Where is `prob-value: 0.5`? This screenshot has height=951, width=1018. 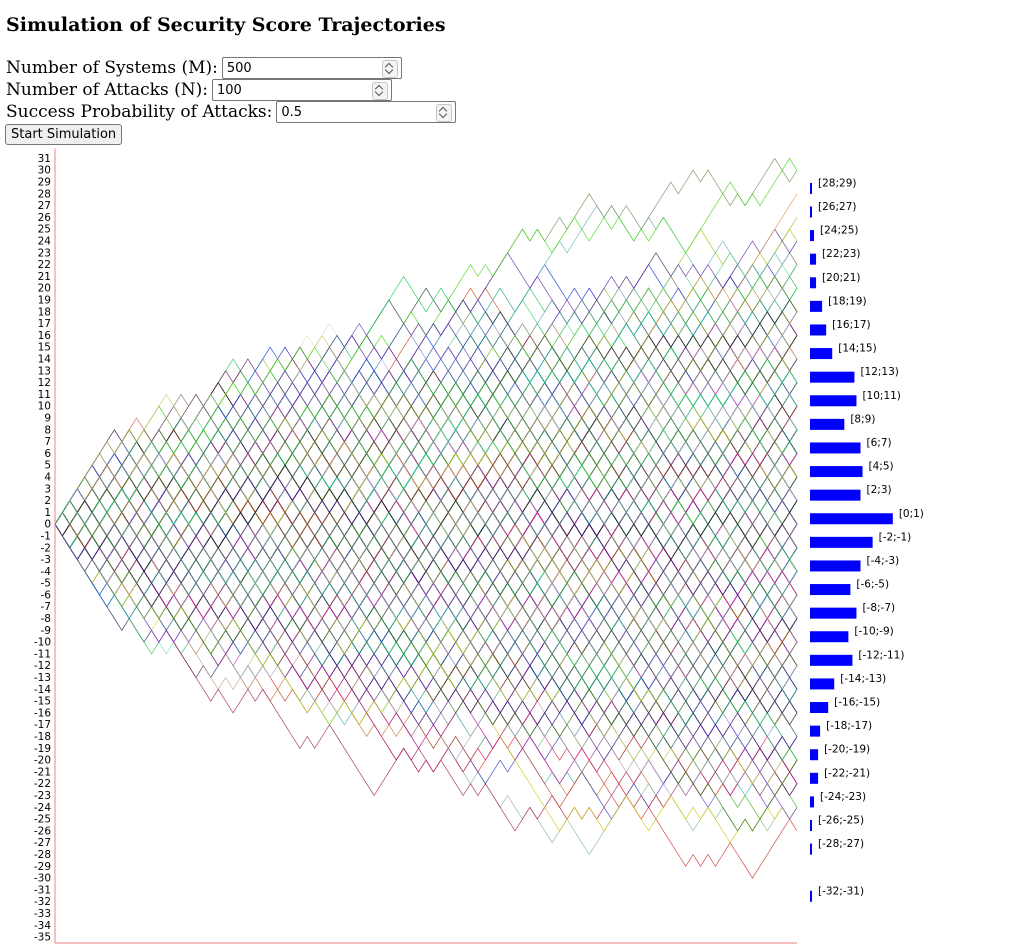 prob-value: 0.5 is located at coordinates (292, 112).